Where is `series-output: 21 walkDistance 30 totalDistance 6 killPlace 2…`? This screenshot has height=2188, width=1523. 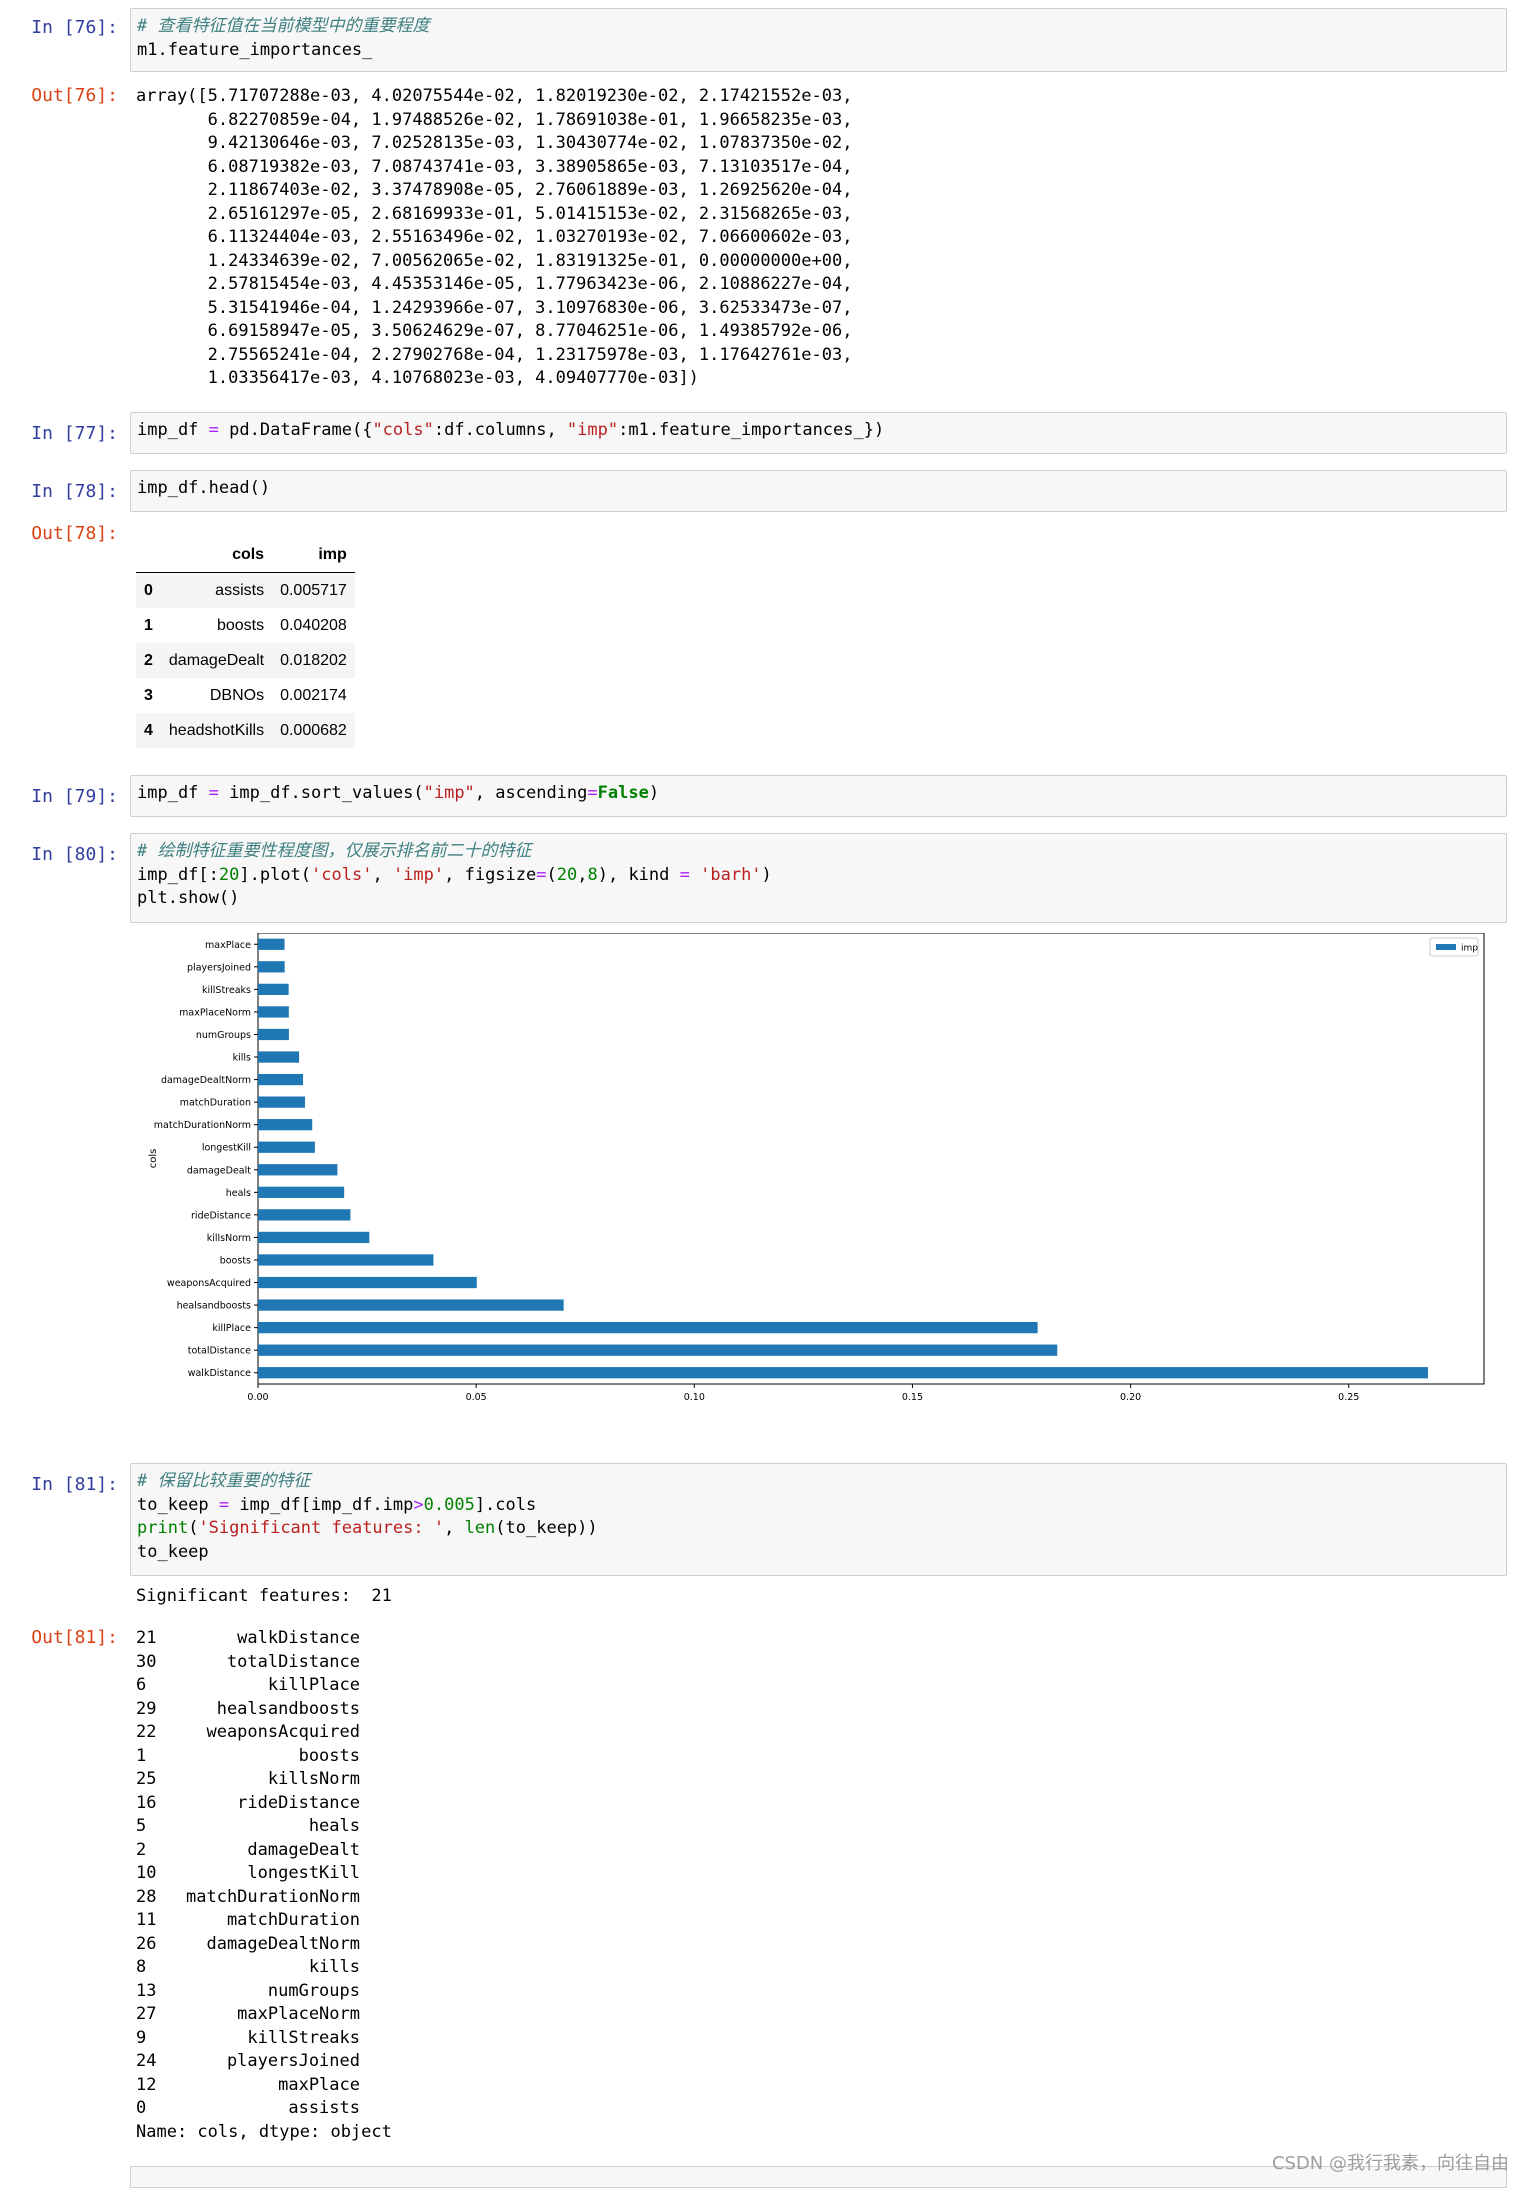
series-output: 21 walkDistance 30 totalDistance 6 killPlace 2… is located at coordinates (264, 1885).